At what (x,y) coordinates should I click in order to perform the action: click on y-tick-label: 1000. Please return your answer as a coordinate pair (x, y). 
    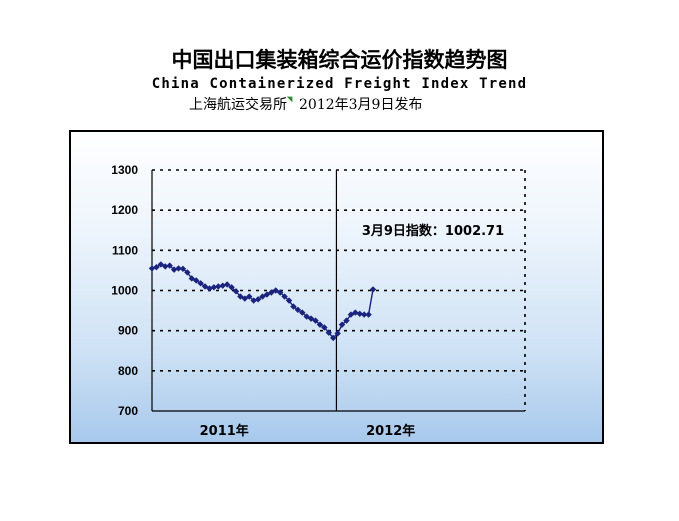
    Looking at the image, I should click on (124, 291).